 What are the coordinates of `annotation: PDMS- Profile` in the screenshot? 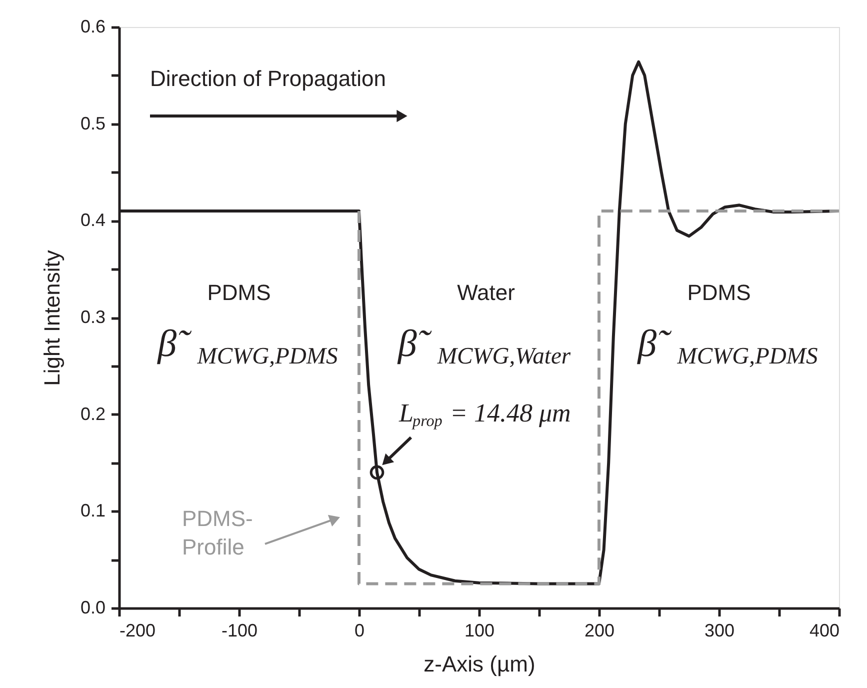 It's located at (217, 533).